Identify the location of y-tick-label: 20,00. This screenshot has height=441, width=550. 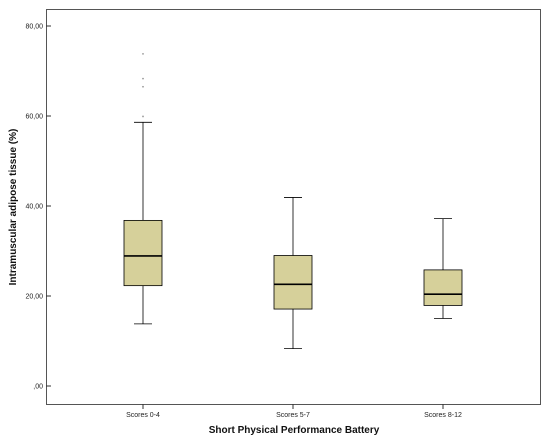
(34, 297).